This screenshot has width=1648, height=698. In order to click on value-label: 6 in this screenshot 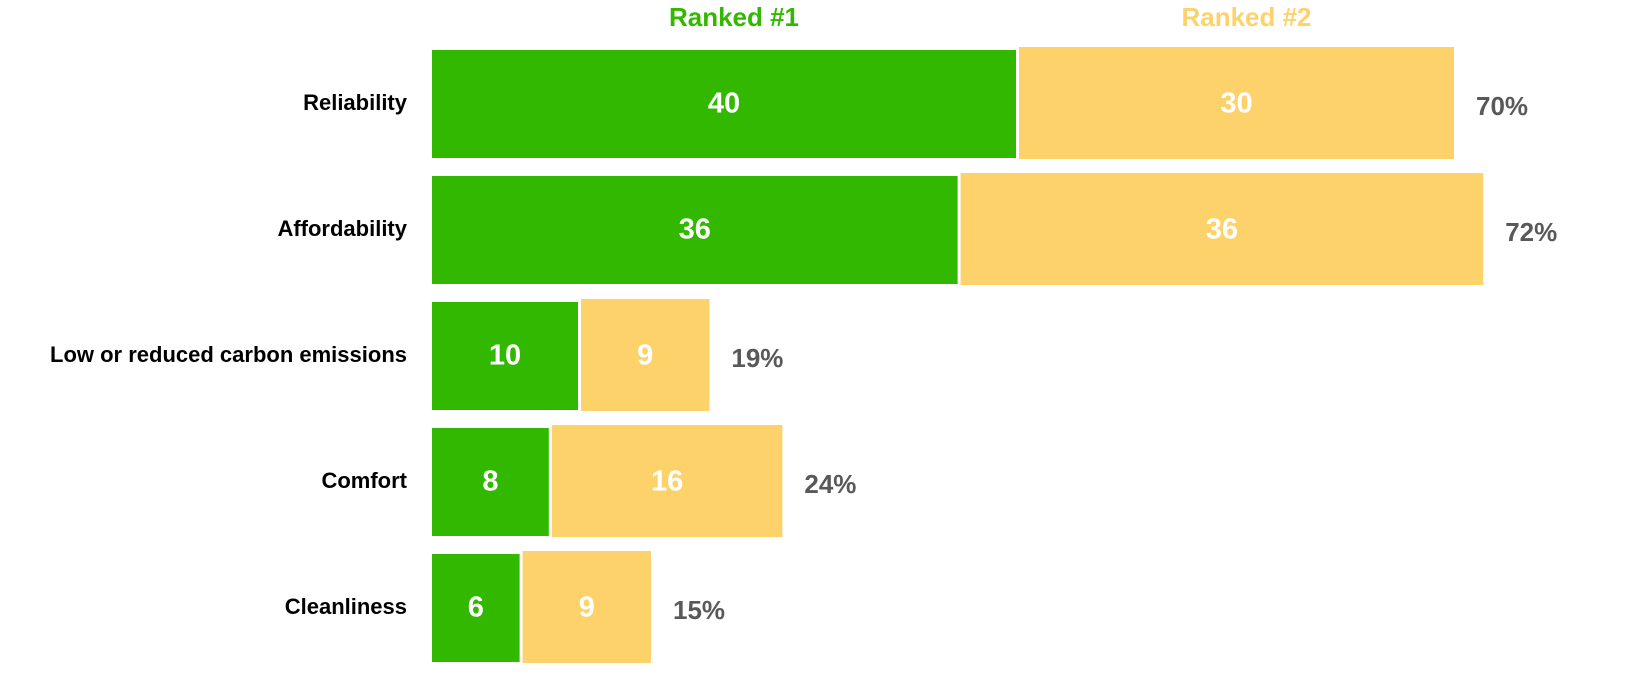, I will do `click(476, 608)`.